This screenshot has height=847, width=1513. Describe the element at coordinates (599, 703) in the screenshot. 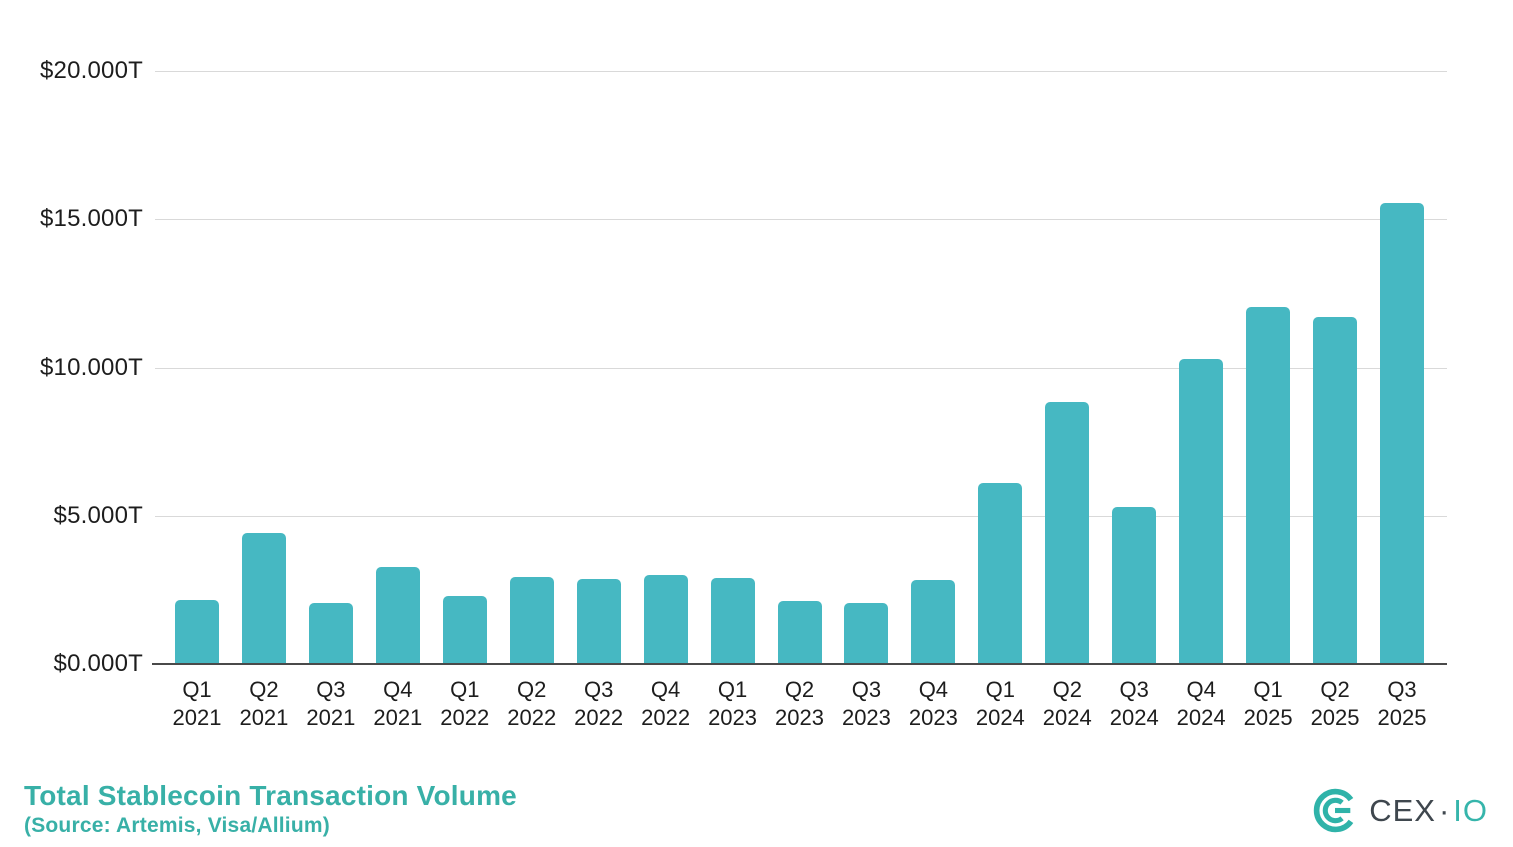

I see `x-axis-label: Q3 2022` at that location.